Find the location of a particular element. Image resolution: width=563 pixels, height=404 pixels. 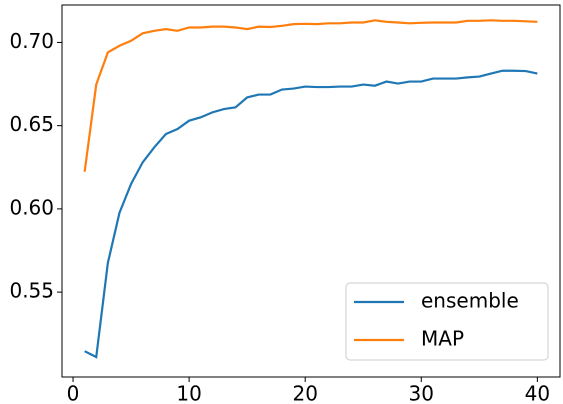

x-tick-label: 10 is located at coordinates (188, 393).